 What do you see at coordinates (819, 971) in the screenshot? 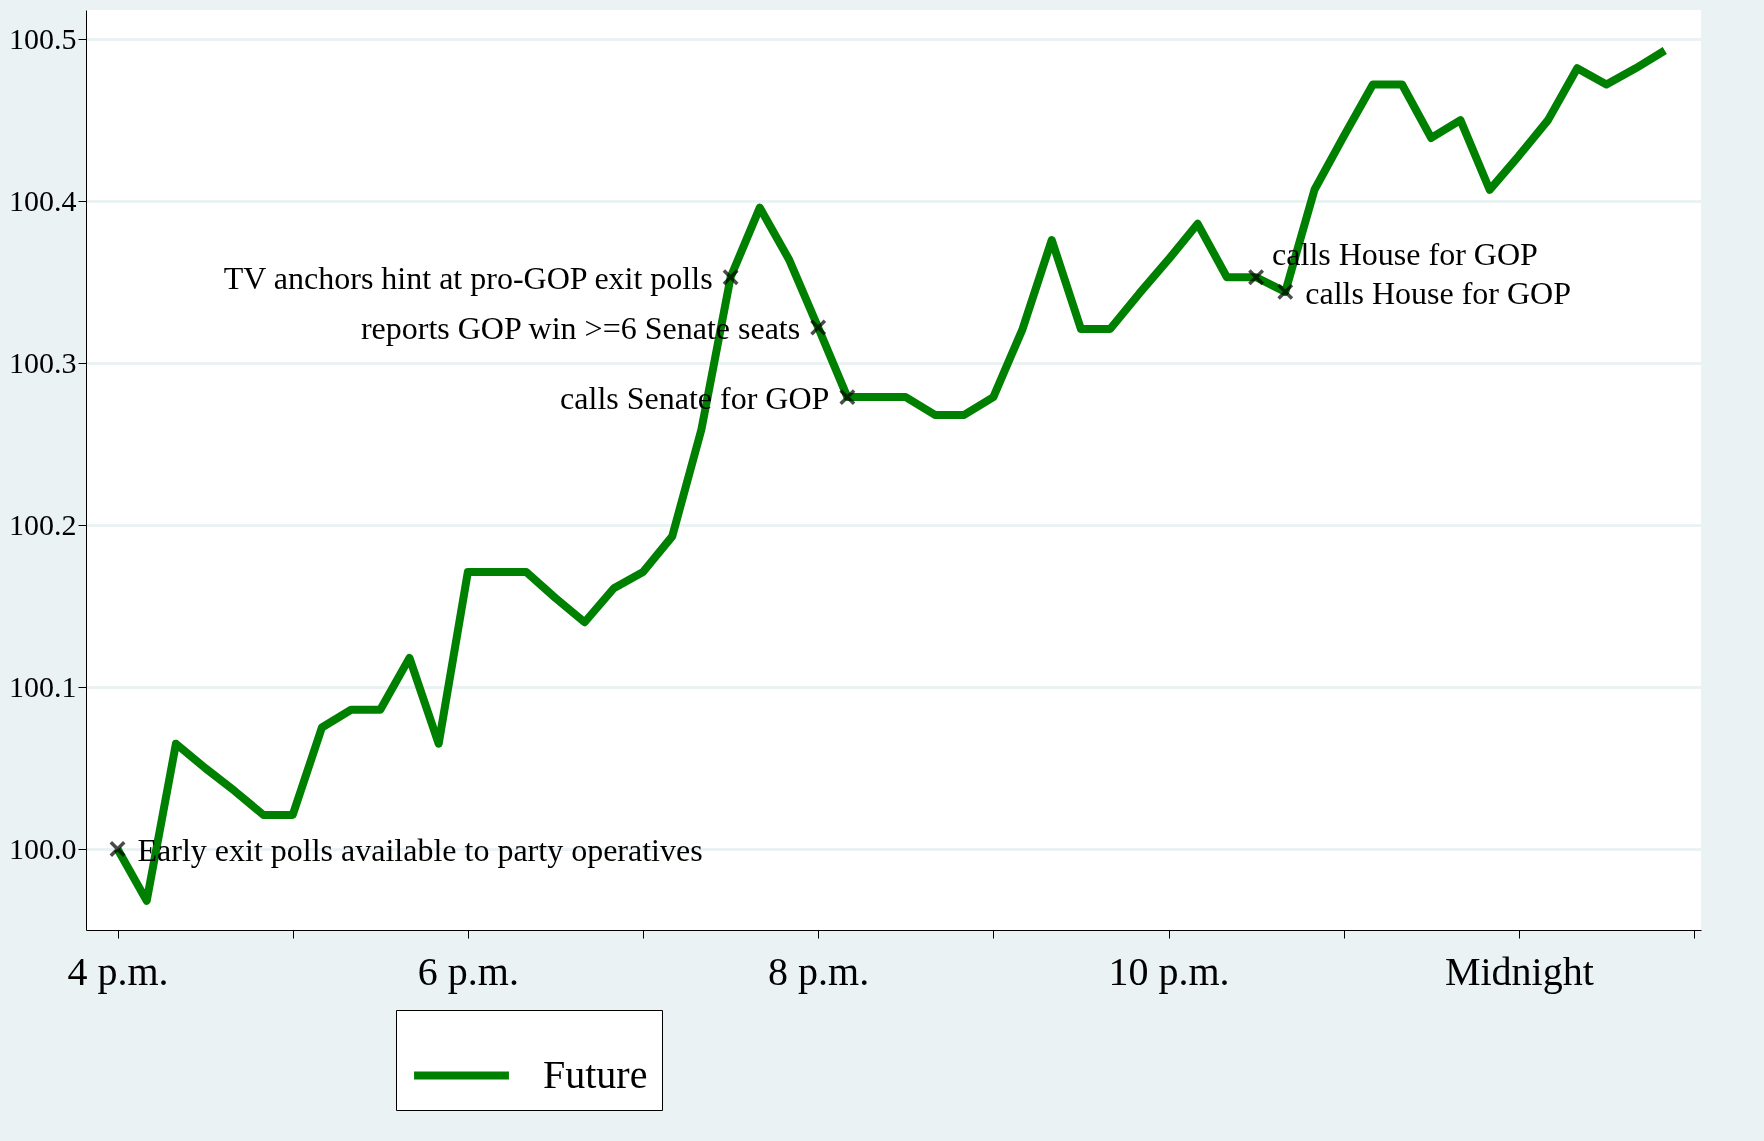
I see `x-tick-label: 8 p.m.` at bounding box center [819, 971].